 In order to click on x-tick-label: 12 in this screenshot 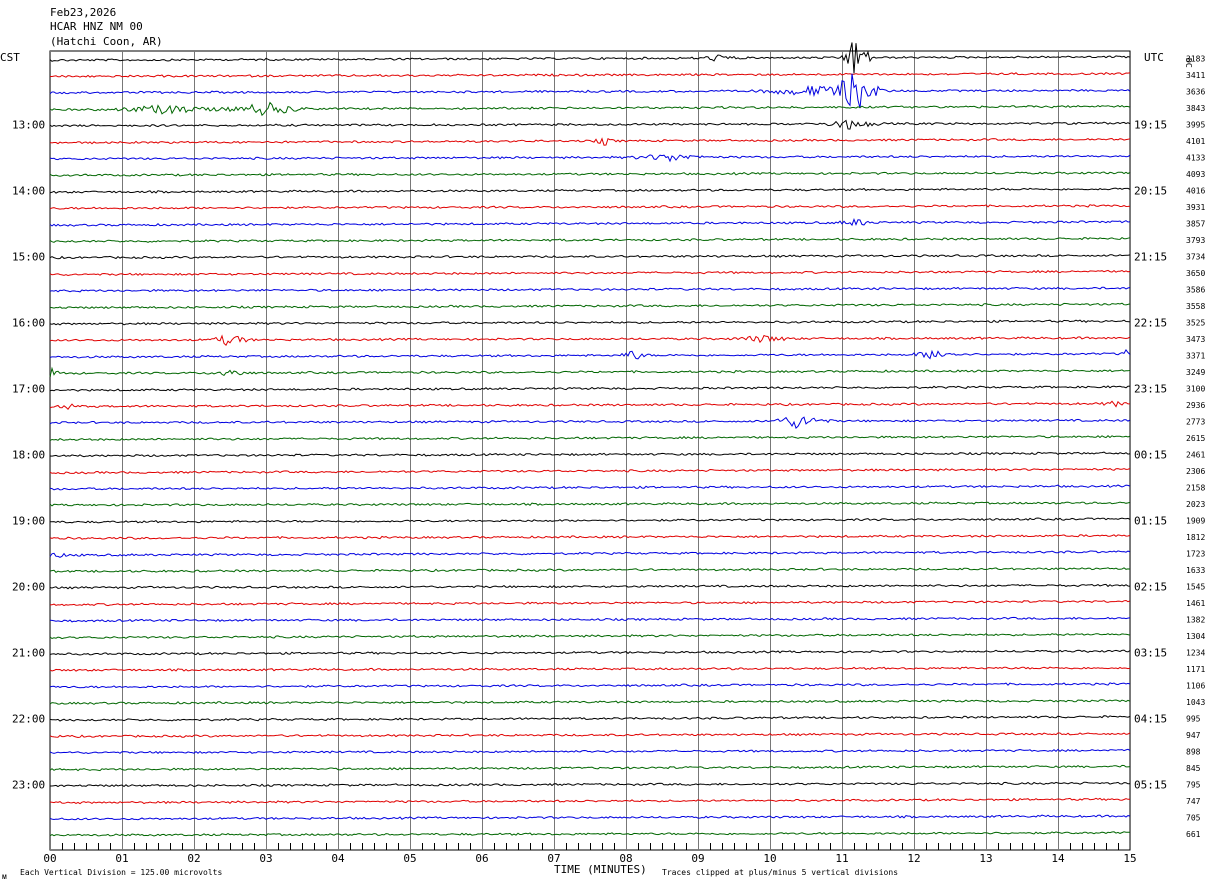, I will do `click(913, 858)`.